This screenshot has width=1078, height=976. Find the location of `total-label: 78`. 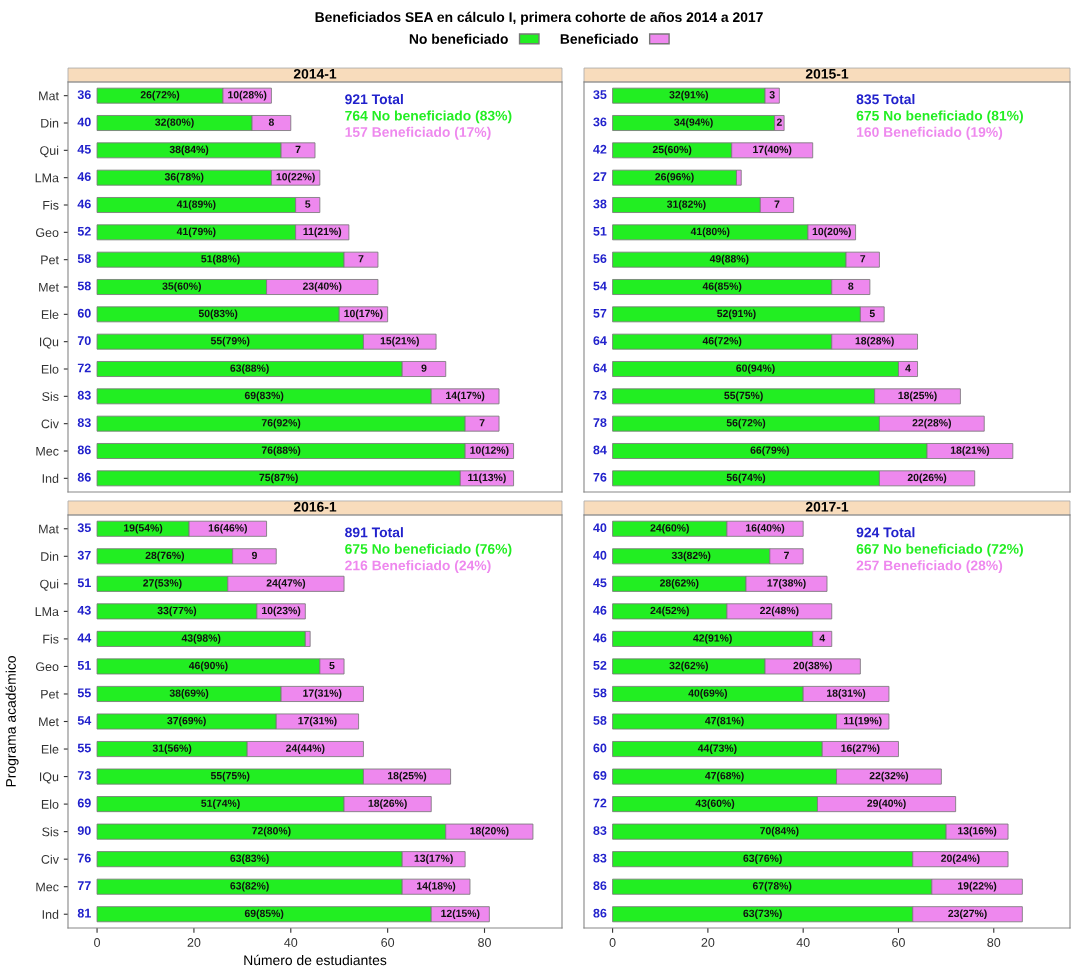

total-label: 78 is located at coordinates (600, 423).